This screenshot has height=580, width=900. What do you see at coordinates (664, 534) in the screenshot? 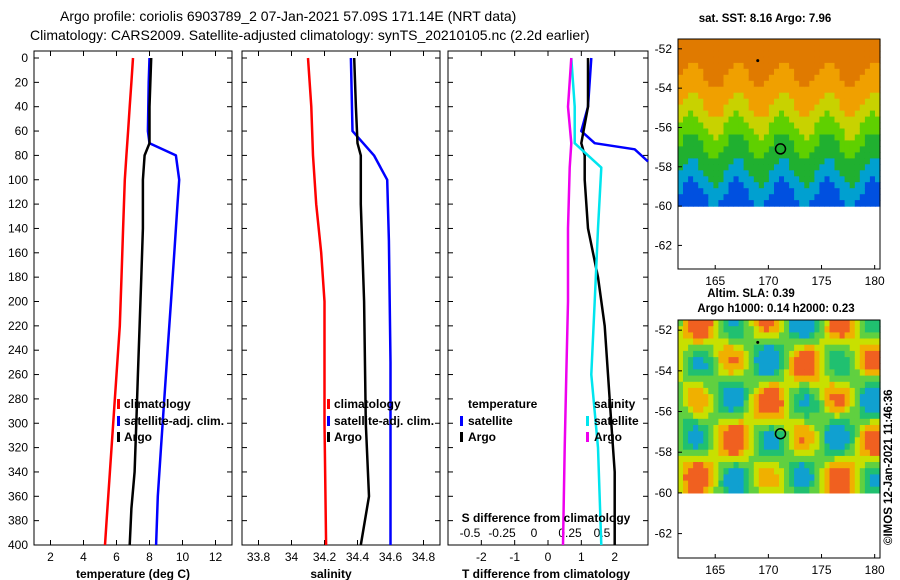
I see `lat-tick-label: -62` at bounding box center [664, 534].